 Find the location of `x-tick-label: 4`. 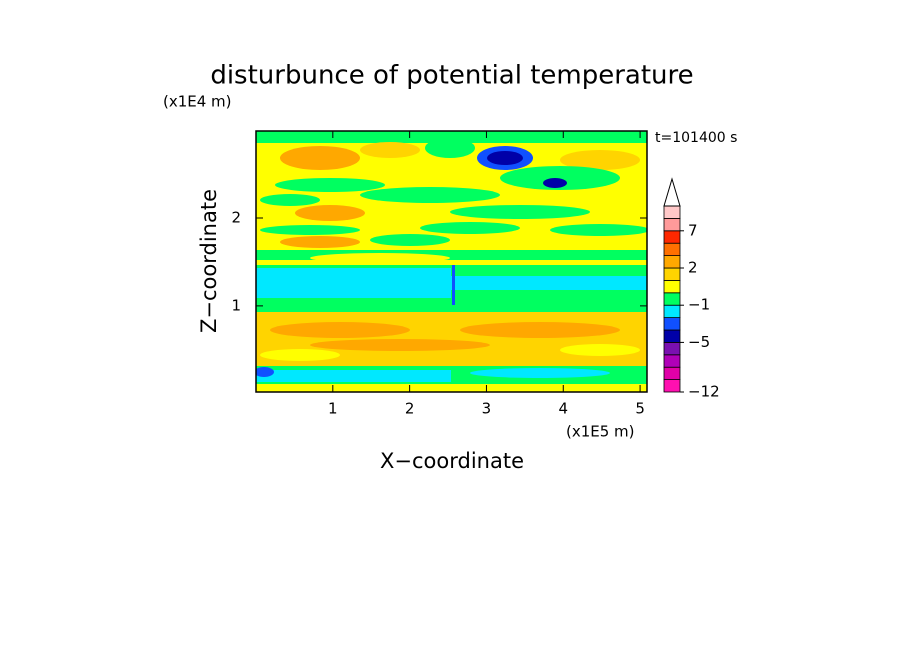

x-tick-label: 4 is located at coordinates (563, 409).